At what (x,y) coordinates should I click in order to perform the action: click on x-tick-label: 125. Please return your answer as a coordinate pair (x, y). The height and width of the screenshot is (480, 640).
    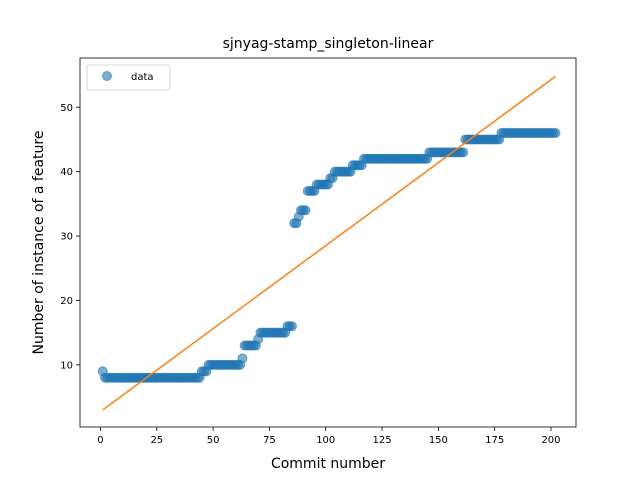
    Looking at the image, I should click on (382, 440).